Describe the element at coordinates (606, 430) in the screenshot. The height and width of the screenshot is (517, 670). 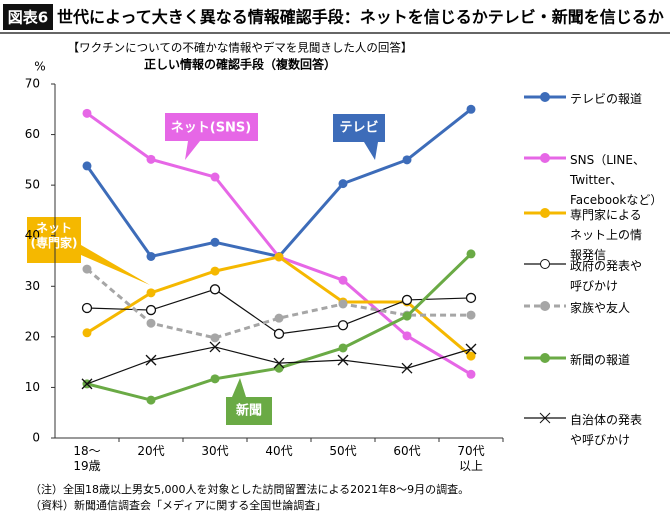
I see `legend-label: 自治体の発表 や呼びかけ` at that location.